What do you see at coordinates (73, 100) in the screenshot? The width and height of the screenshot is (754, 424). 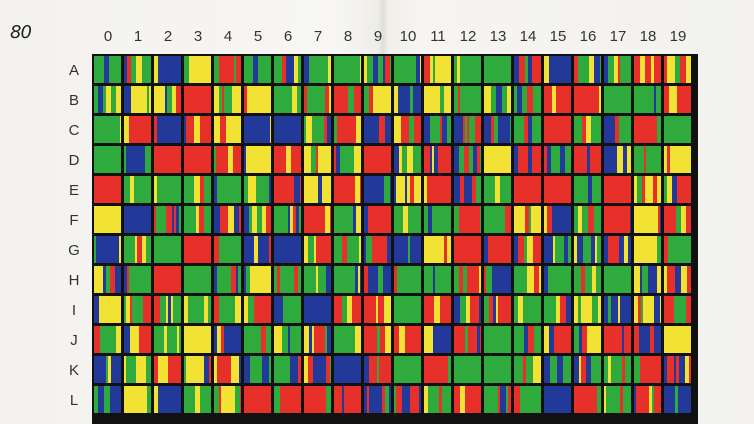 I see `row-label: B` at bounding box center [73, 100].